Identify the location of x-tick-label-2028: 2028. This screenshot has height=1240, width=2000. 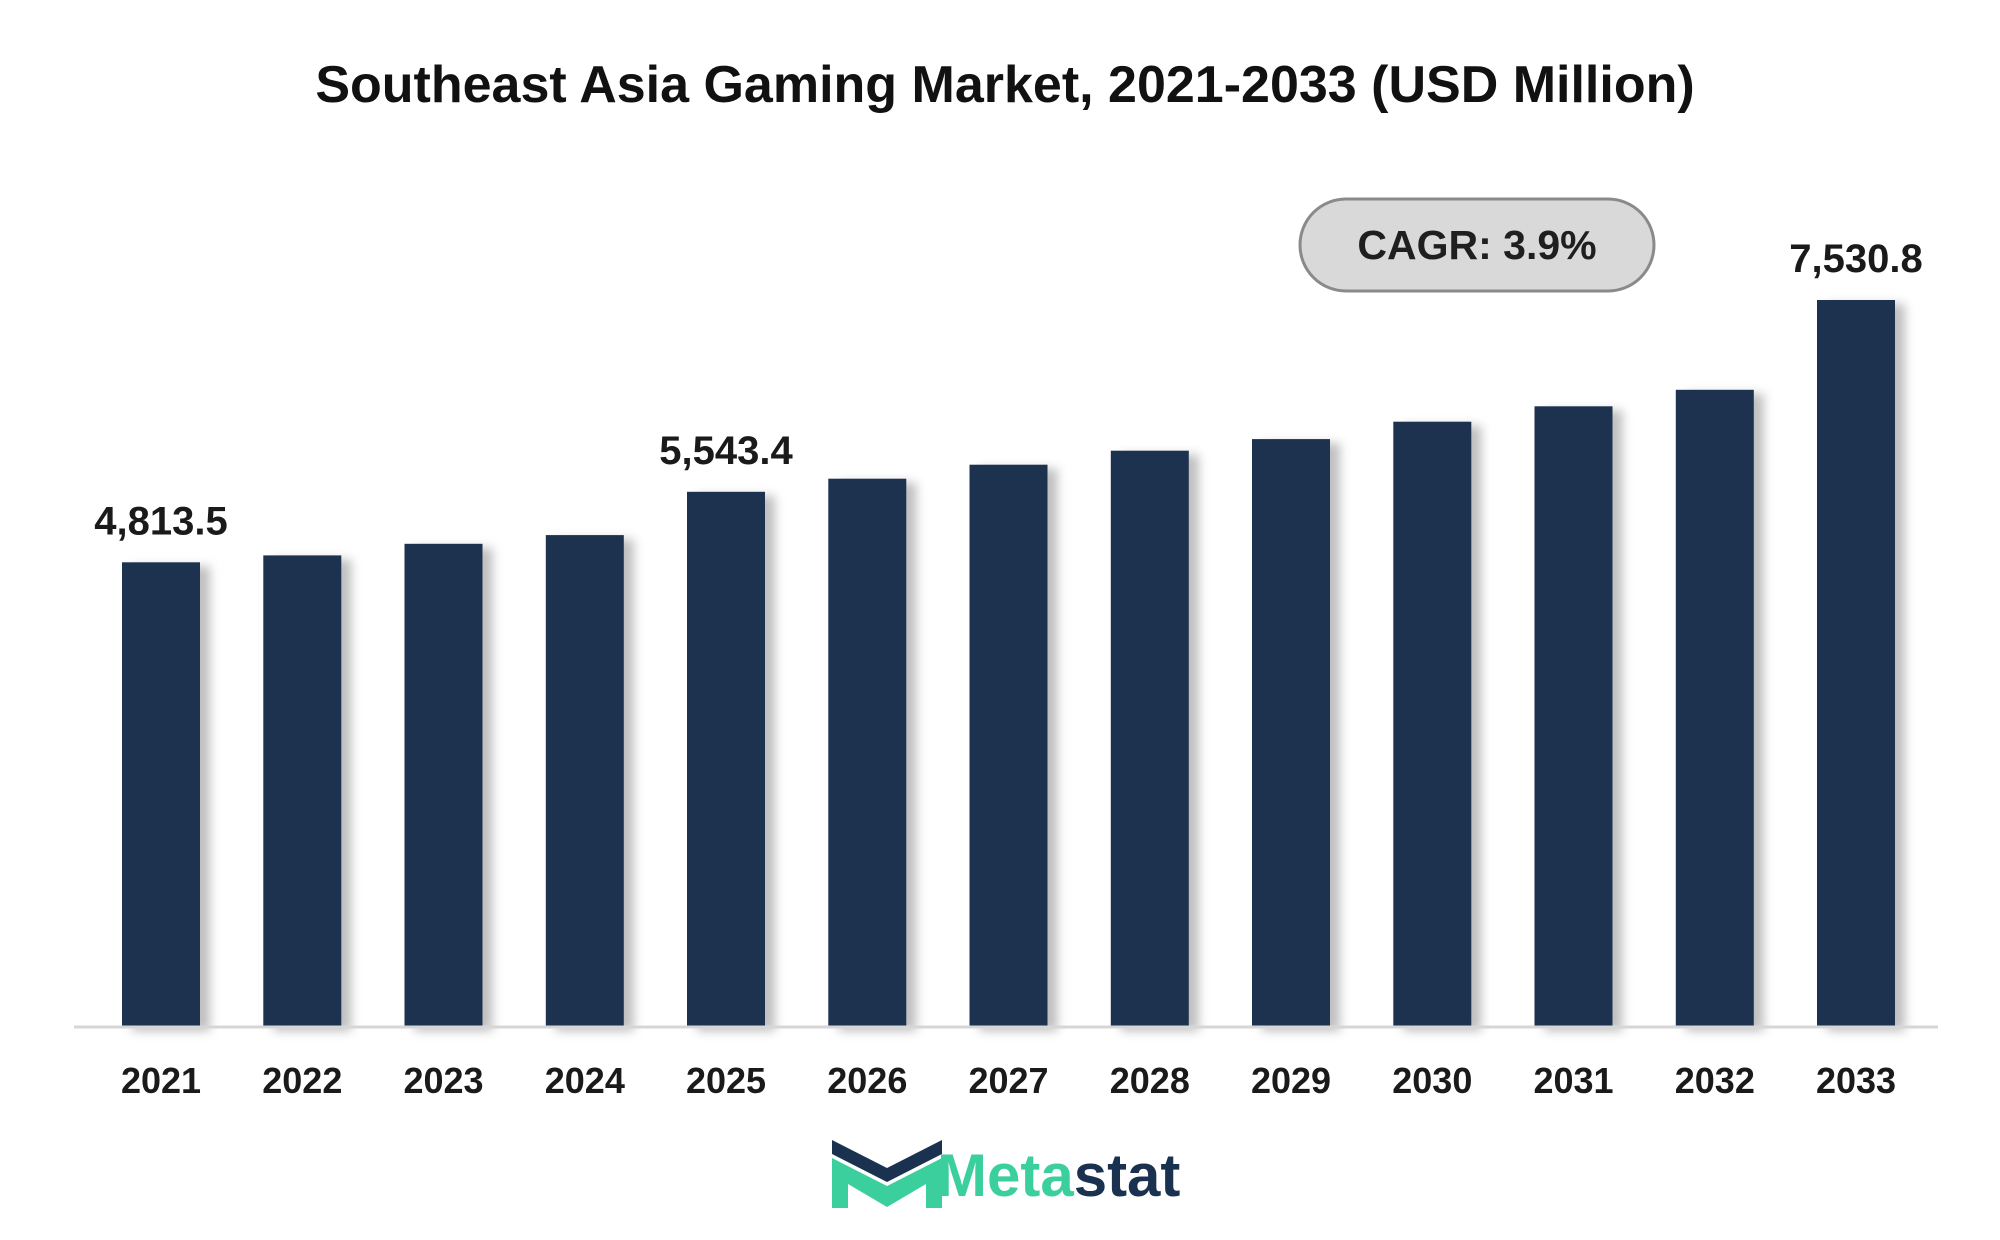
(1150, 1080).